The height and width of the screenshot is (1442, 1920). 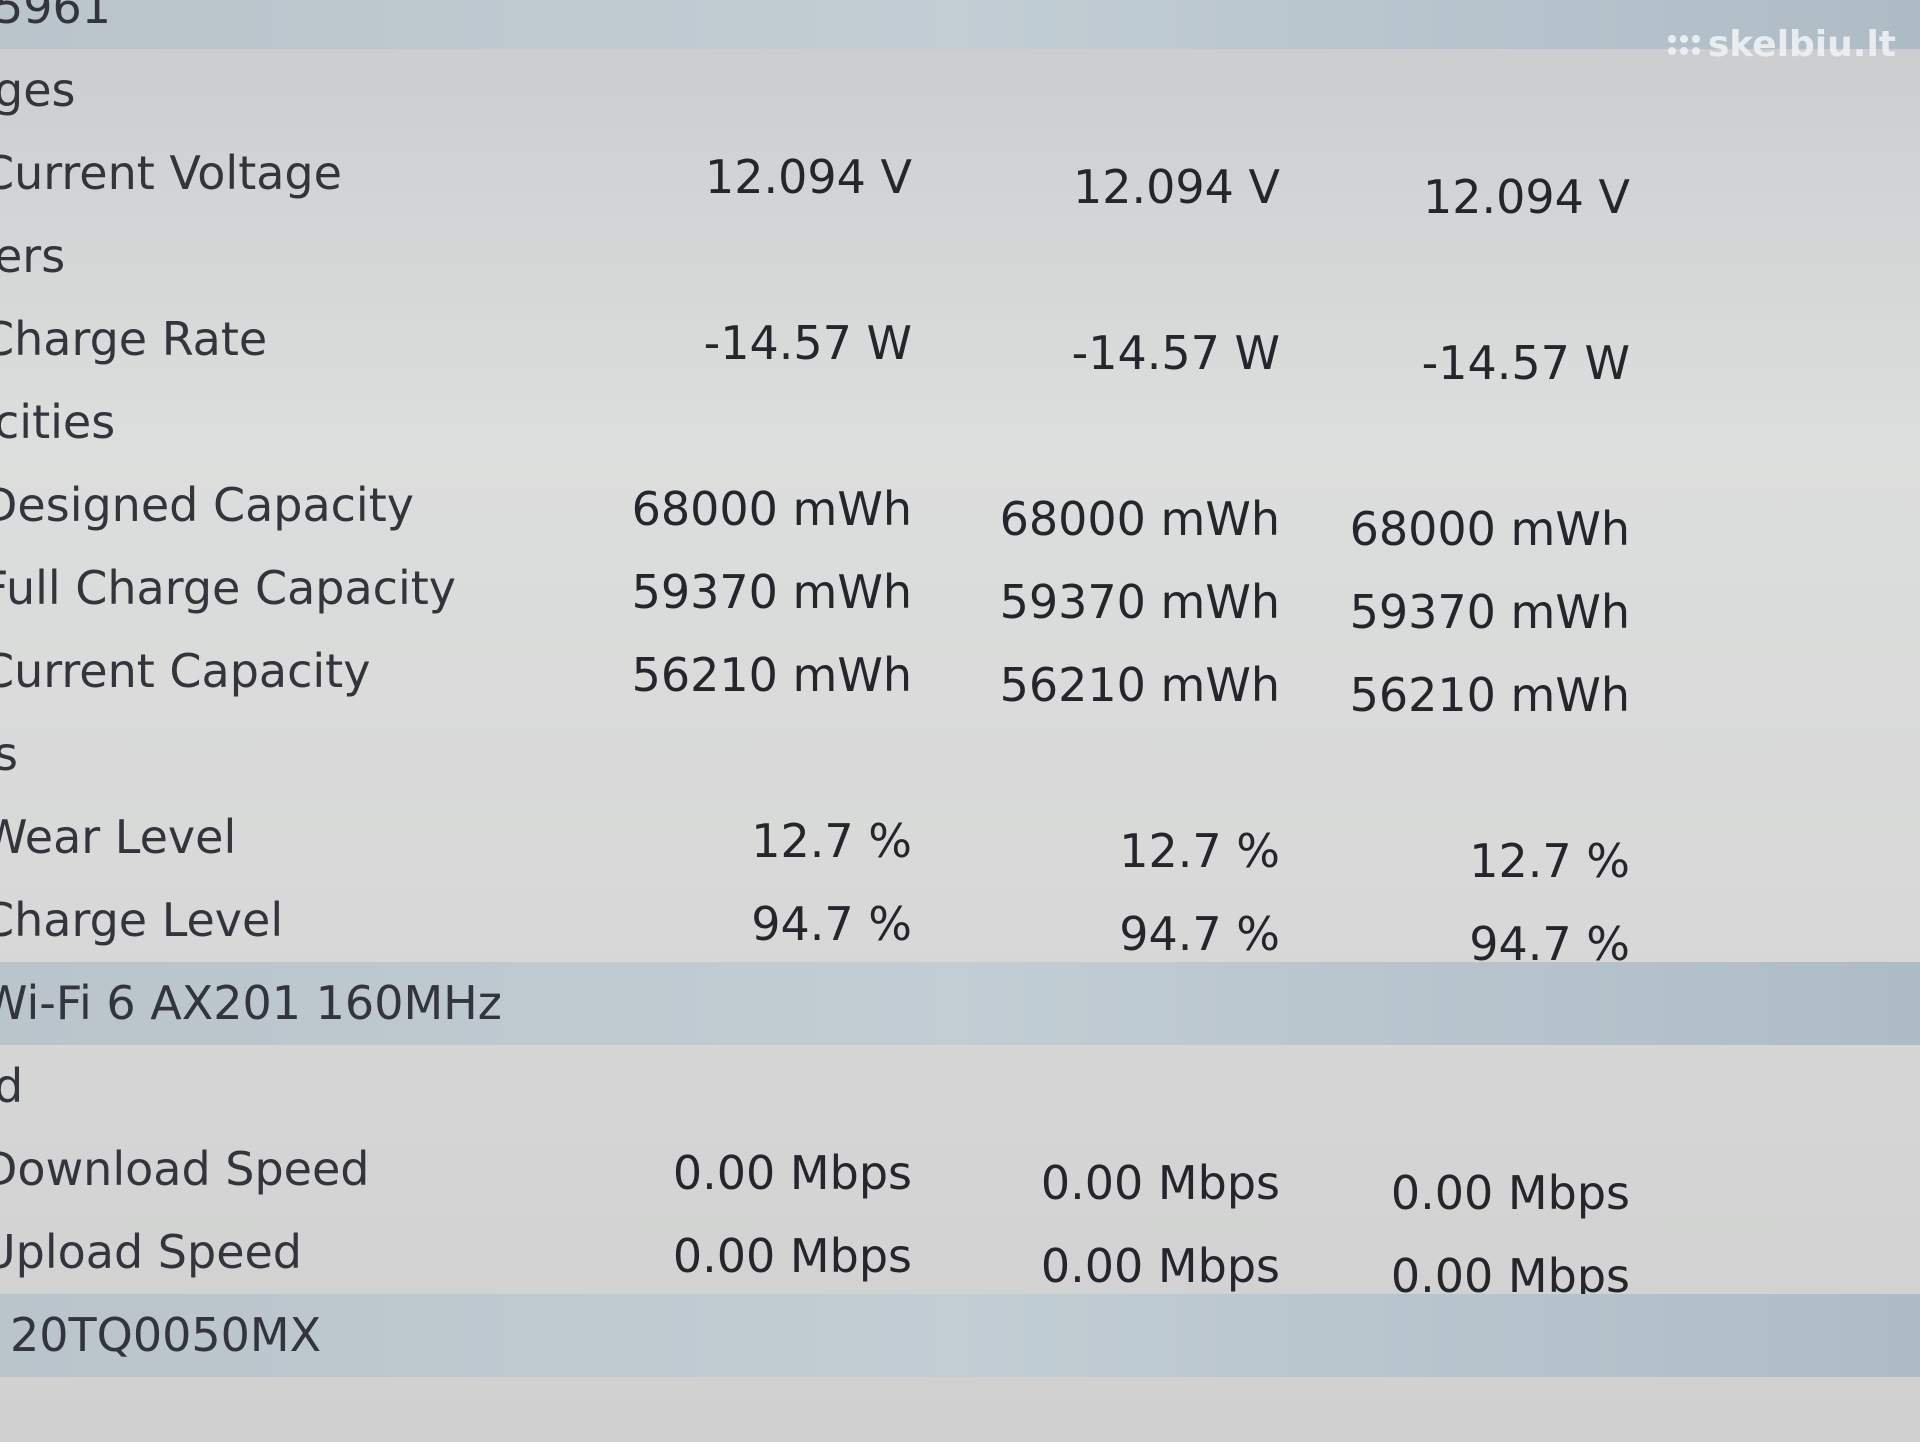 What do you see at coordinates (9, 754) in the screenshot?
I see `row-label: s` at bounding box center [9, 754].